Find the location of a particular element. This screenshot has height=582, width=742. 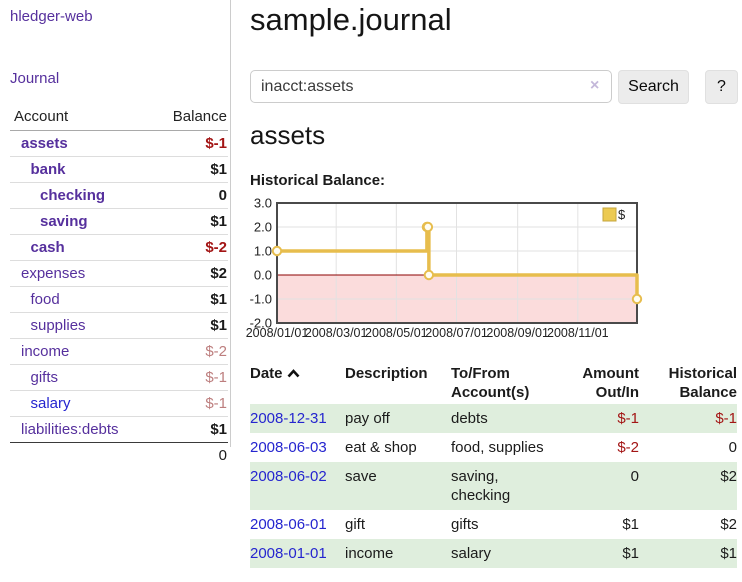

register-cell-description: eat & shop is located at coordinates (381, 447).